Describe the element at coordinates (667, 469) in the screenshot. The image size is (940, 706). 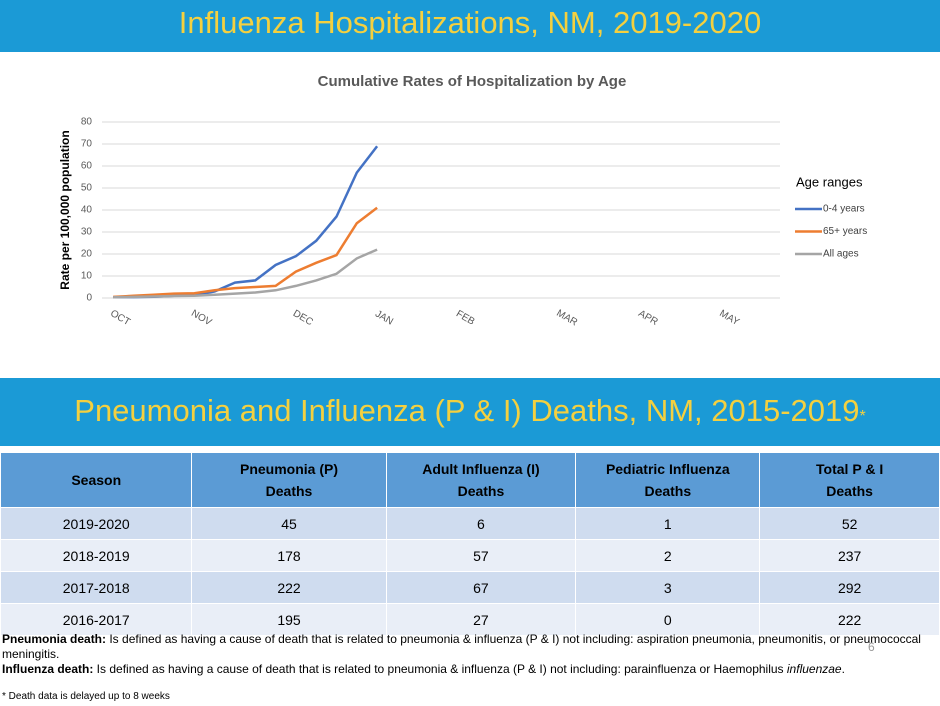
I see `header-line: Pediatric Influenza` at that location.